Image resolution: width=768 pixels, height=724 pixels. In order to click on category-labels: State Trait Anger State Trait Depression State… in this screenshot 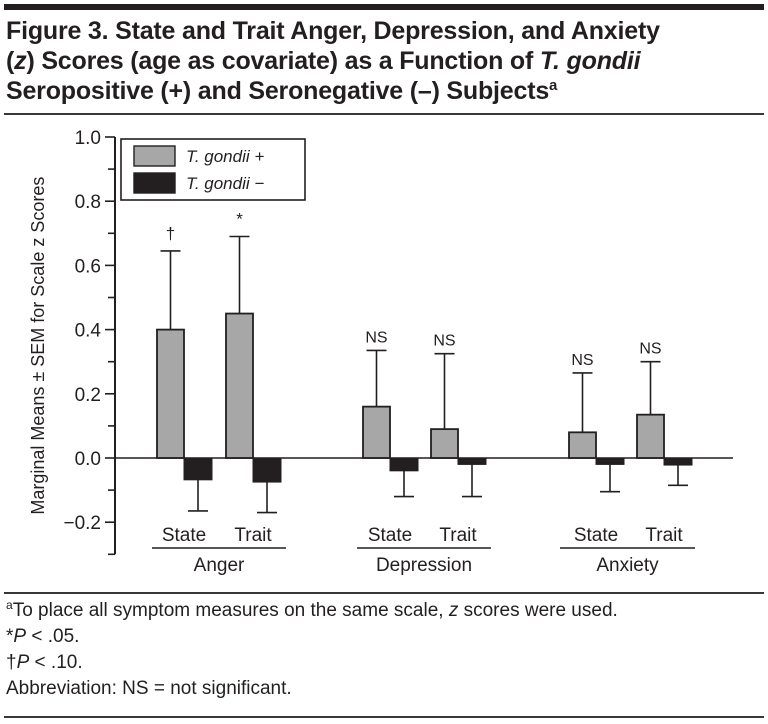, I will do `click(423, 550)`.